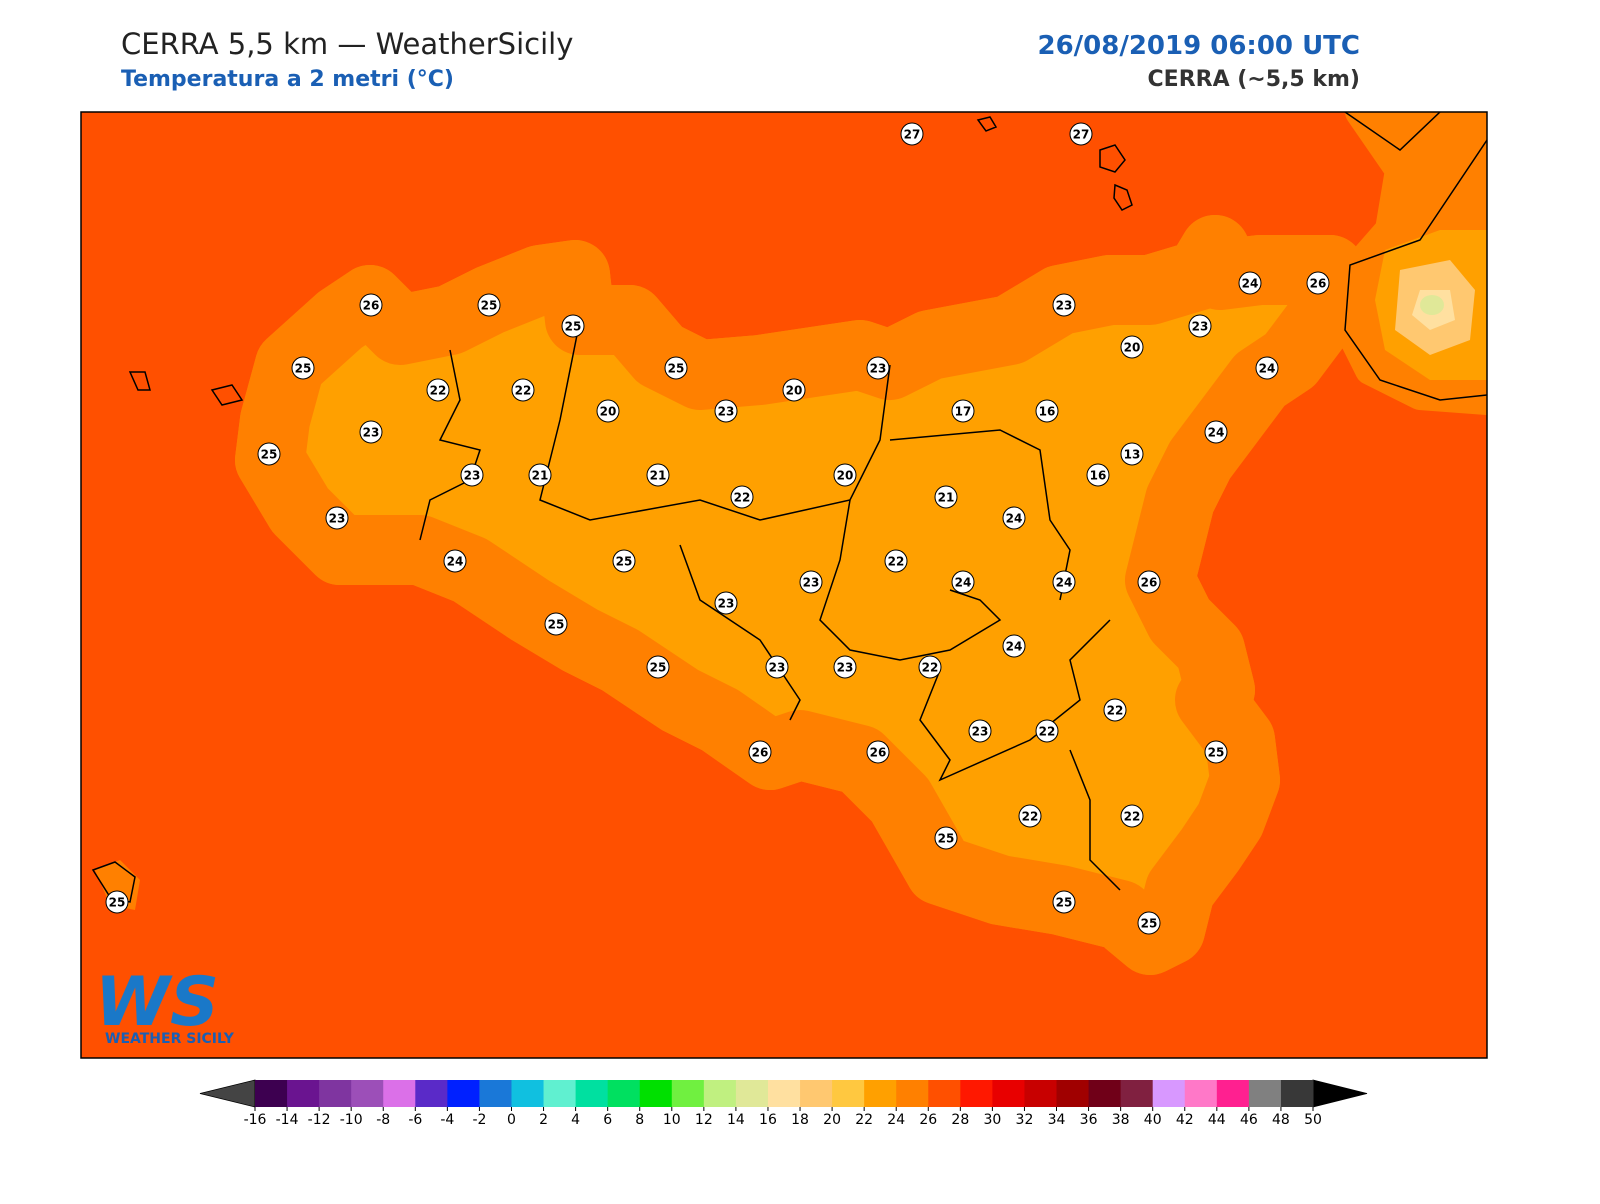 Image resolution: width=1600 pixels, height=1204 pixels. I want to click on colorbar-tick-label: -2, so click(479, 1120).